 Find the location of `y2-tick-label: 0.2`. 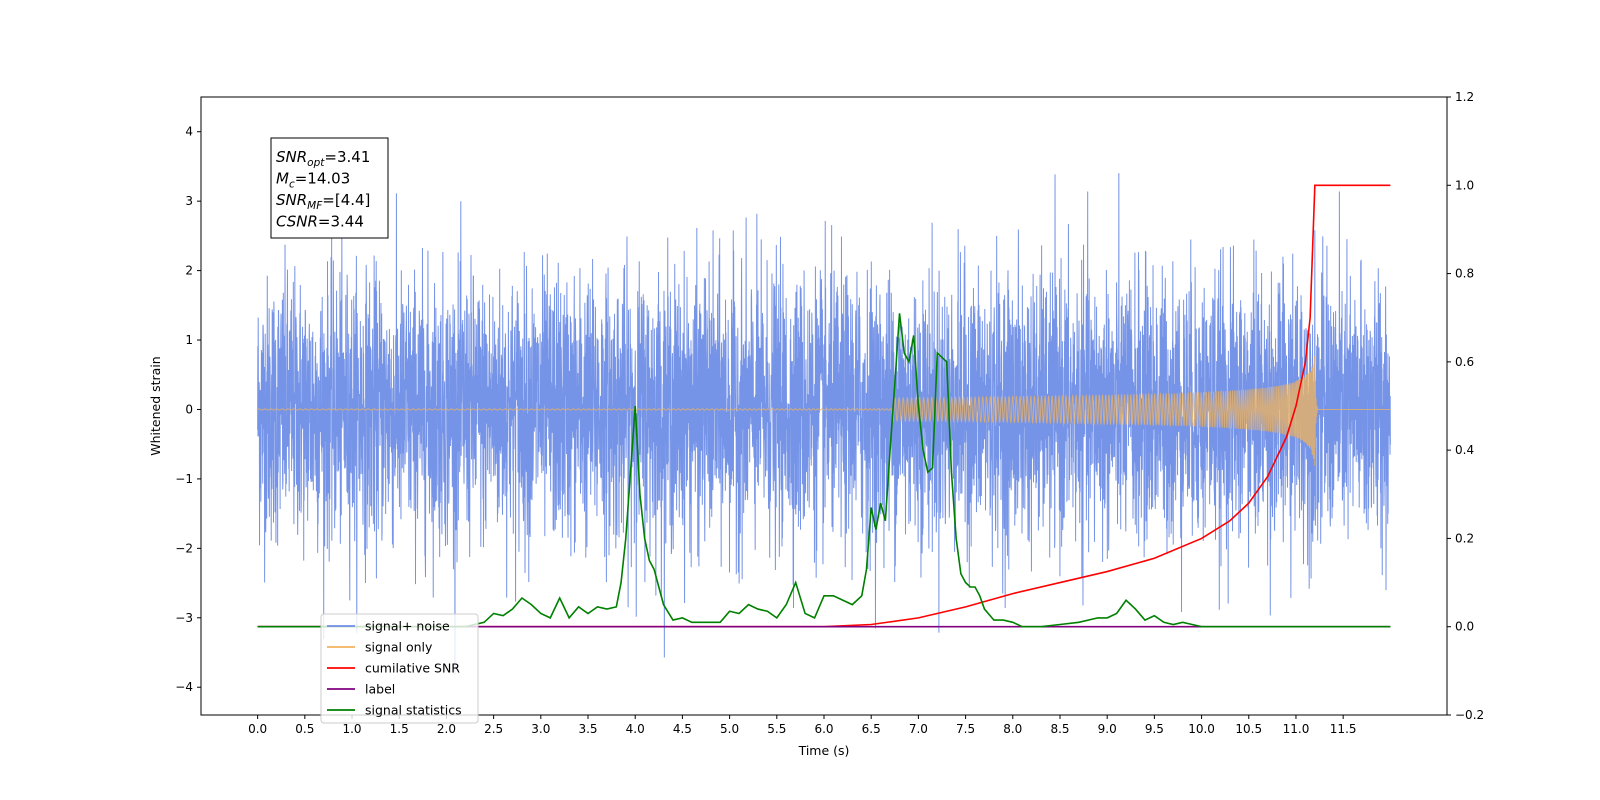

y2-tick-label: 0.2 is located at coordinates (1464, 538).